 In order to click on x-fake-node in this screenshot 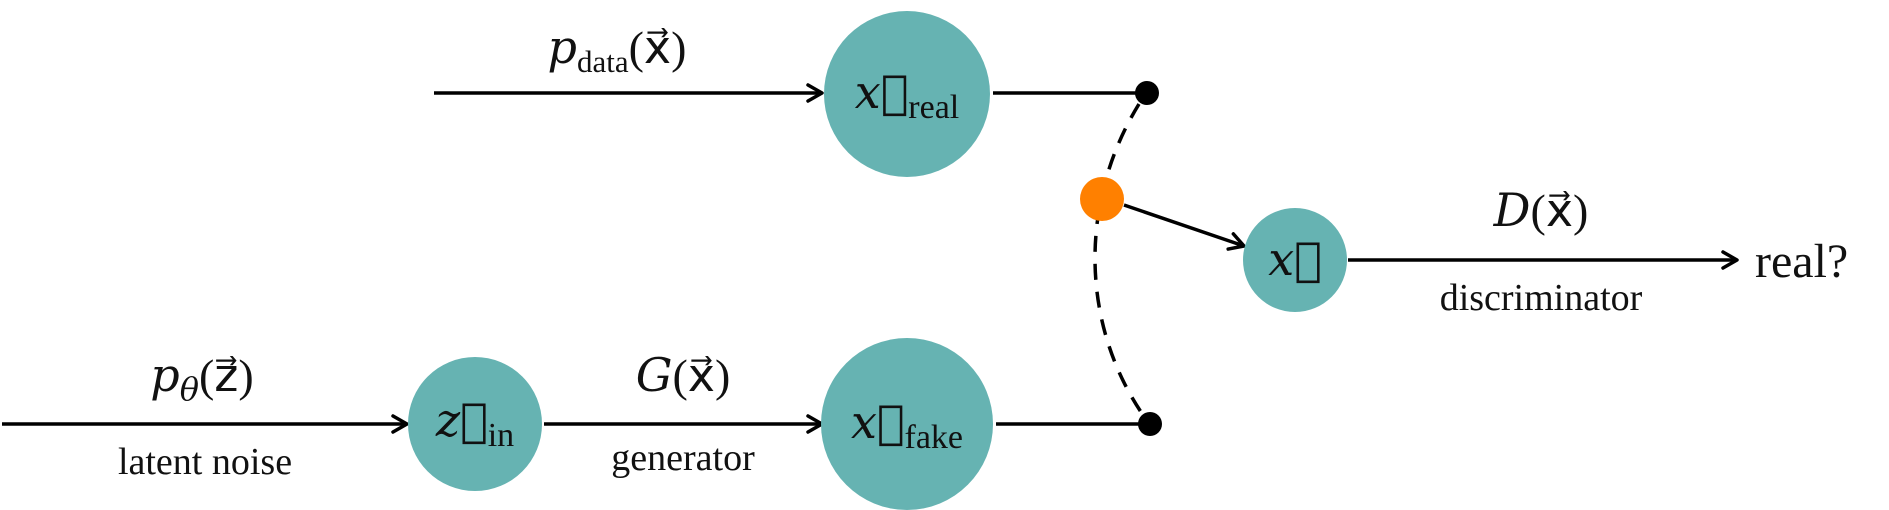, I will do `click(907, 424)`.